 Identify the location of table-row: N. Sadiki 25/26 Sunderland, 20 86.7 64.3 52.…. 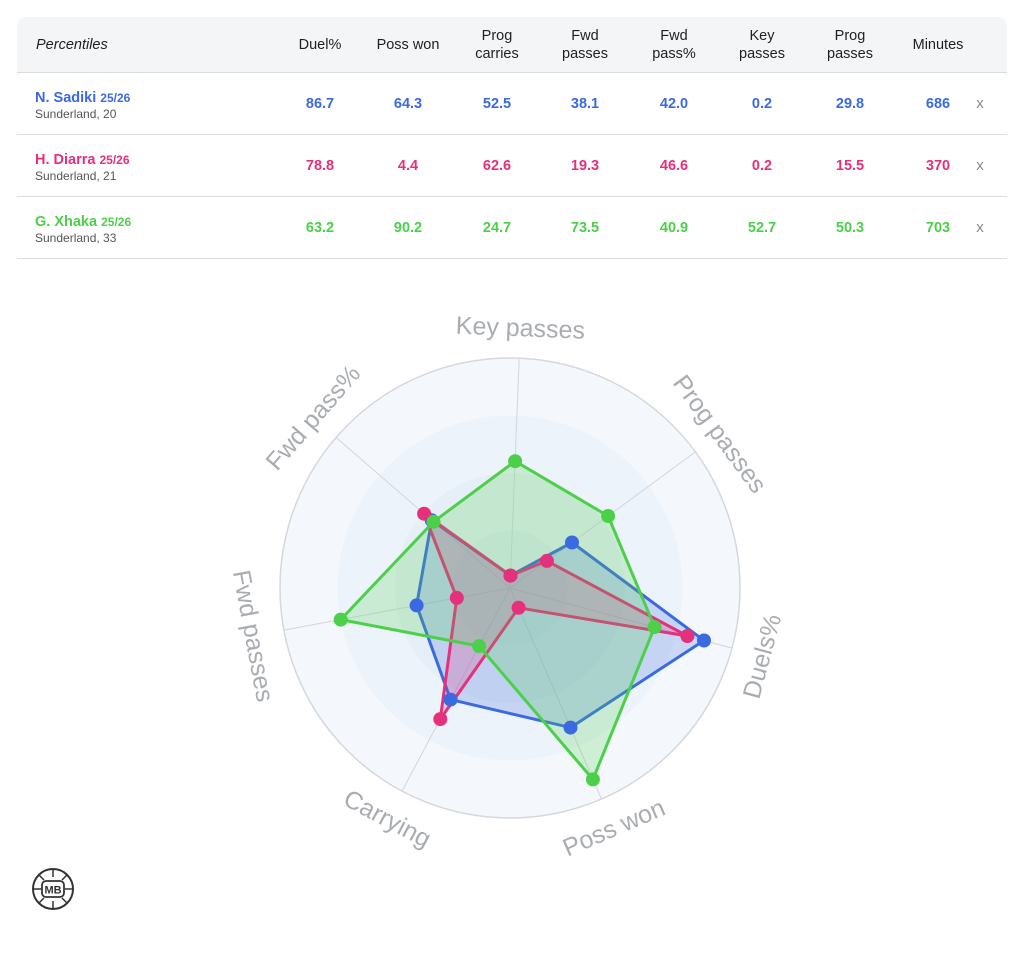
(512, 103).